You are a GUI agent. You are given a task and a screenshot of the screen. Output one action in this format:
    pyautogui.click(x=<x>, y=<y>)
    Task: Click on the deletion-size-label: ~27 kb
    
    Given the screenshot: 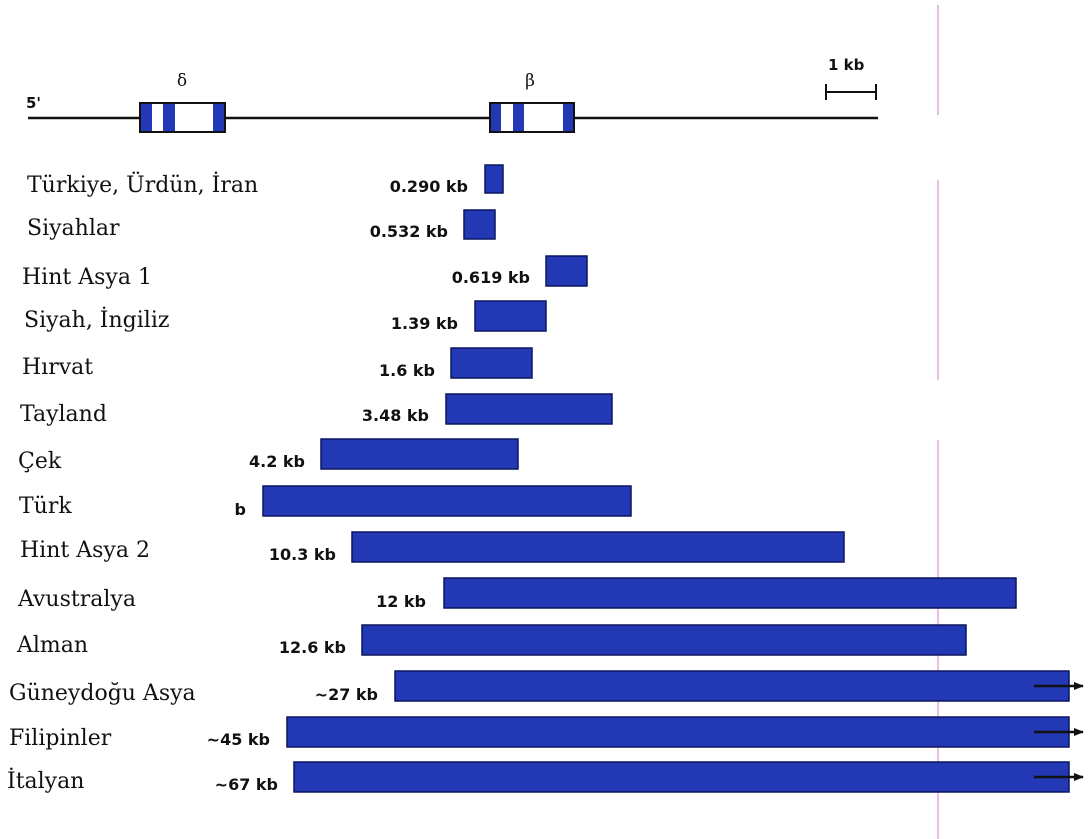 What is the action you would take?
    pyautogui.click(x=346, y=694)
    